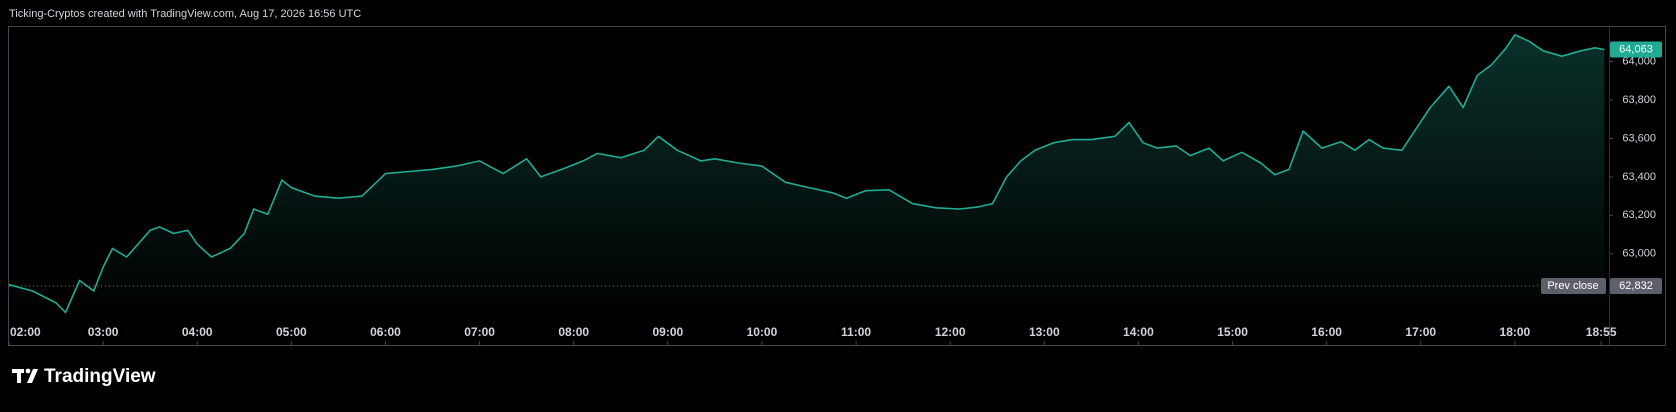 This screenshot has height=412, width=1676. What do you see at coordinates (197, 332) in the screenshot?
I see `x-tick-label: 04:00` at bounding box center [197, 332].